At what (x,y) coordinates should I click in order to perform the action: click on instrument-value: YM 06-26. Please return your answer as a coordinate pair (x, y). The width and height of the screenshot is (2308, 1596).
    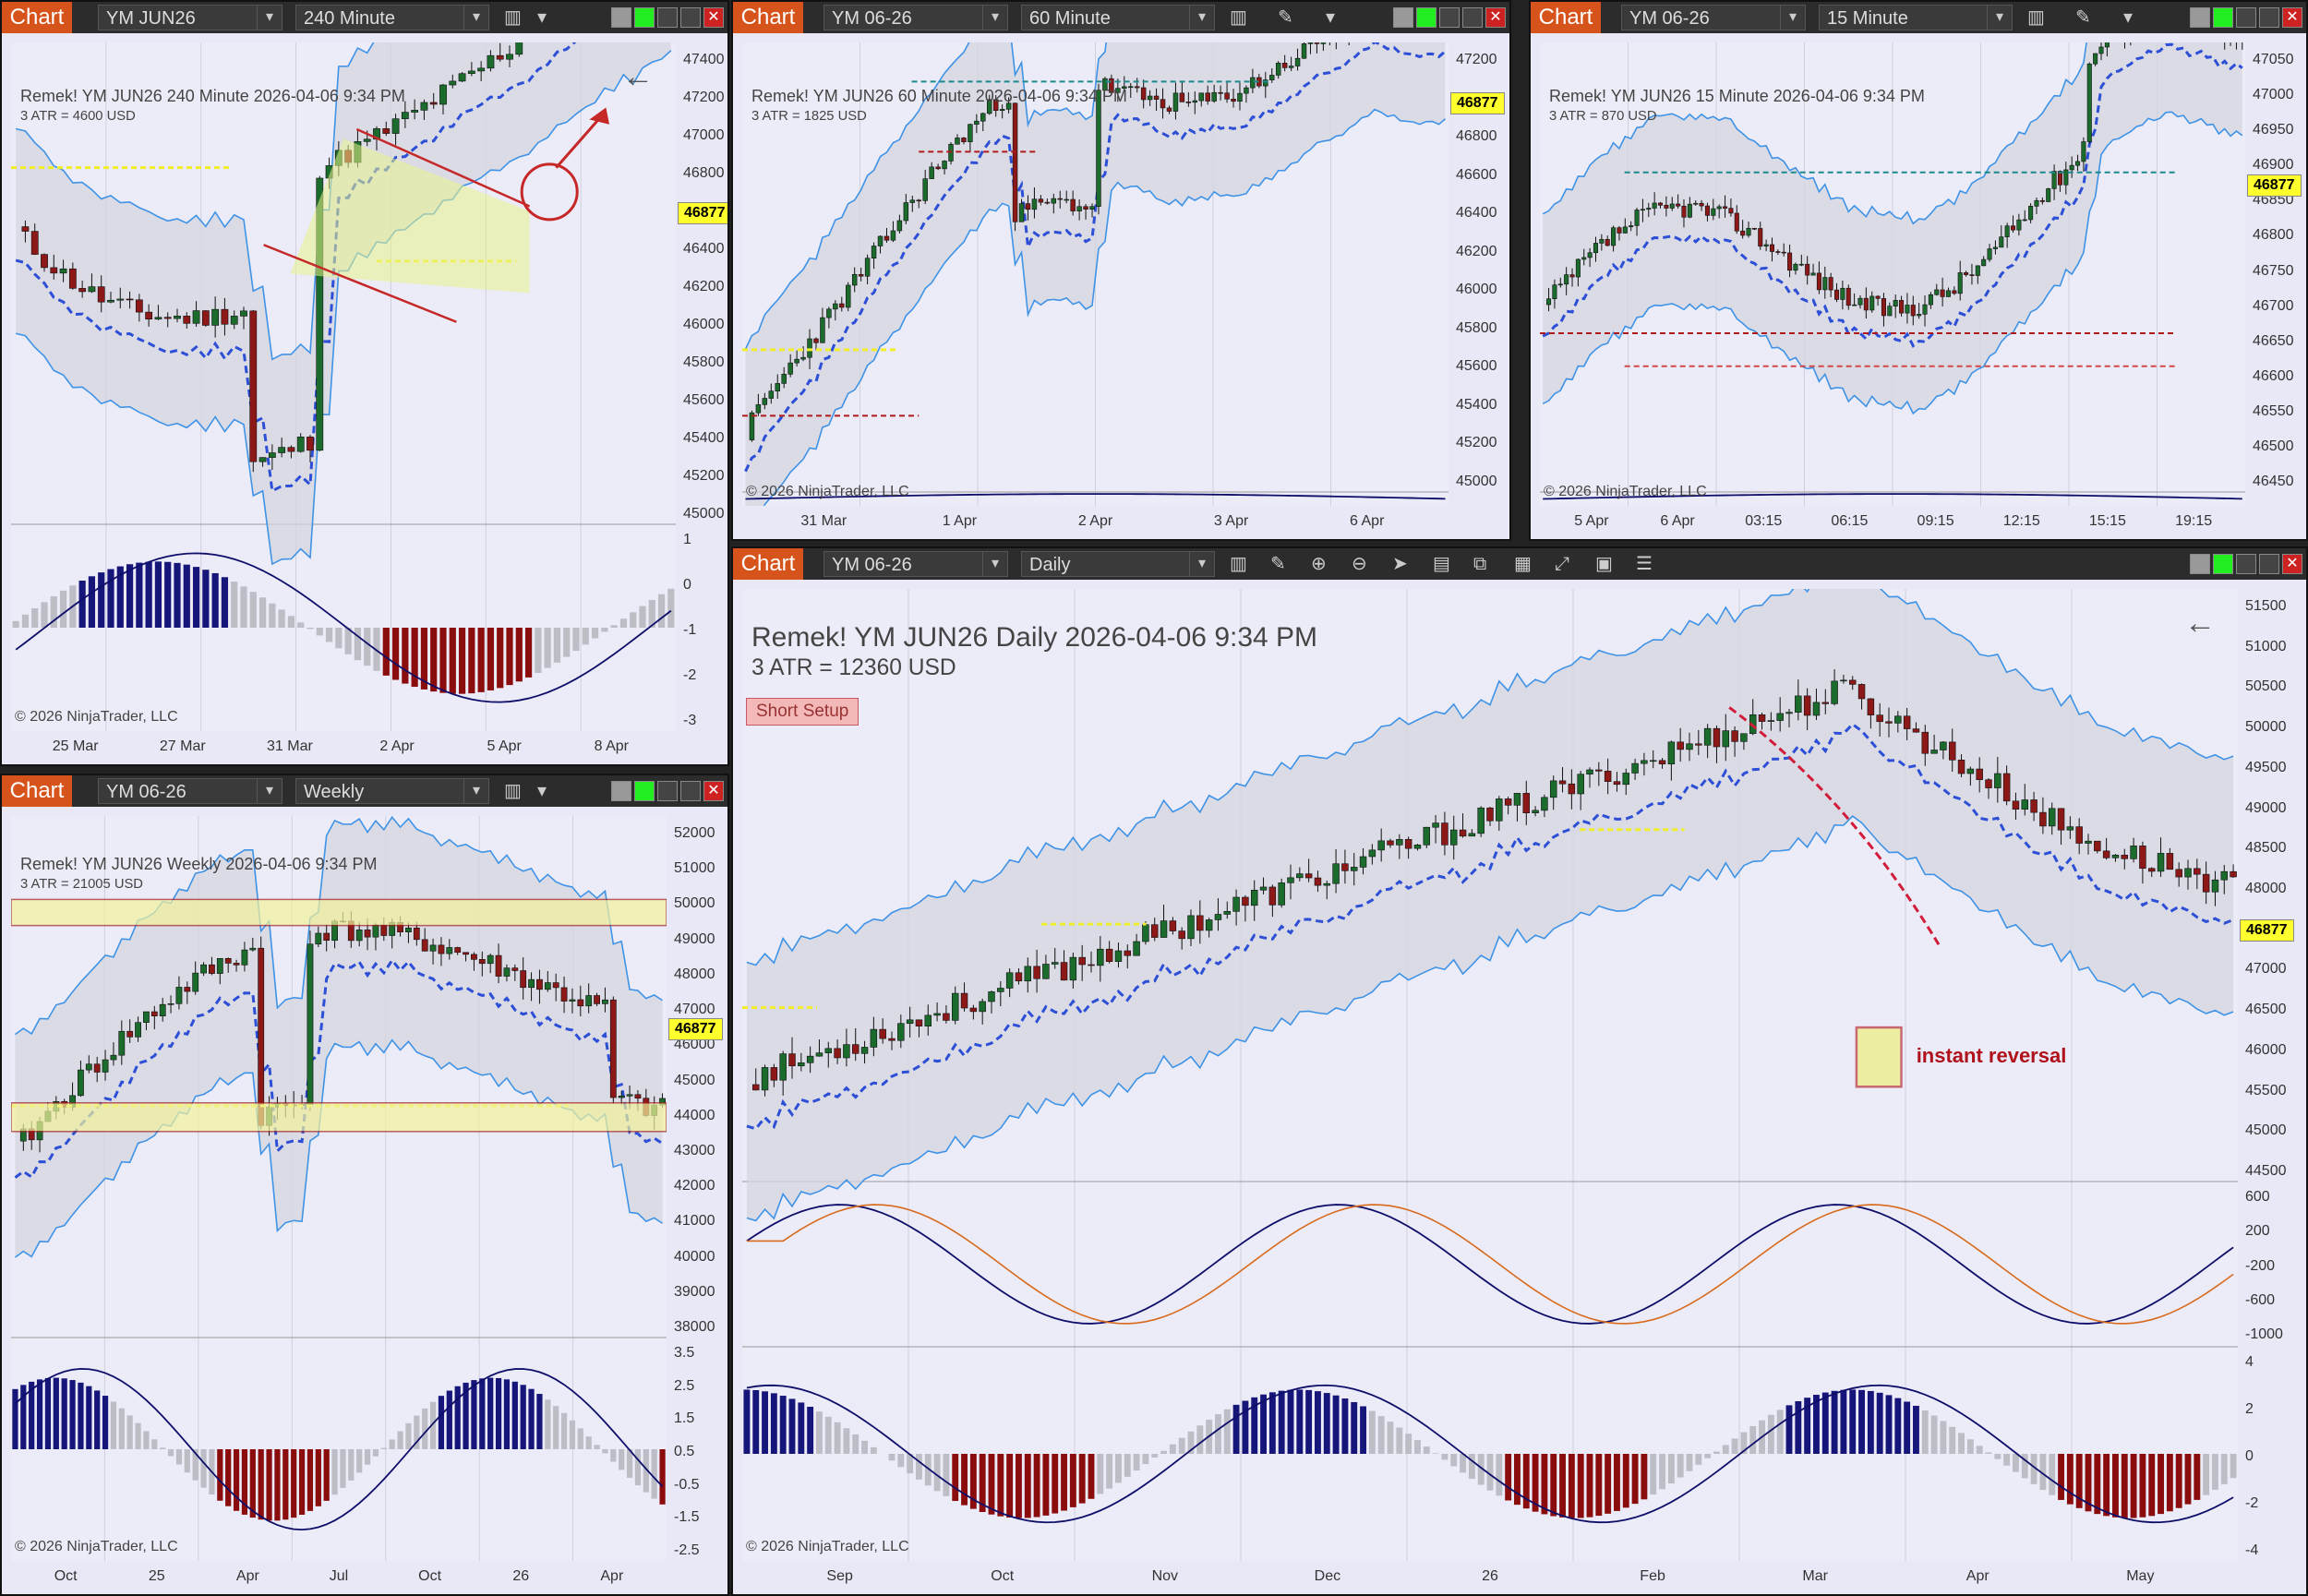
    Looking at the image, I should click on (872, 18).